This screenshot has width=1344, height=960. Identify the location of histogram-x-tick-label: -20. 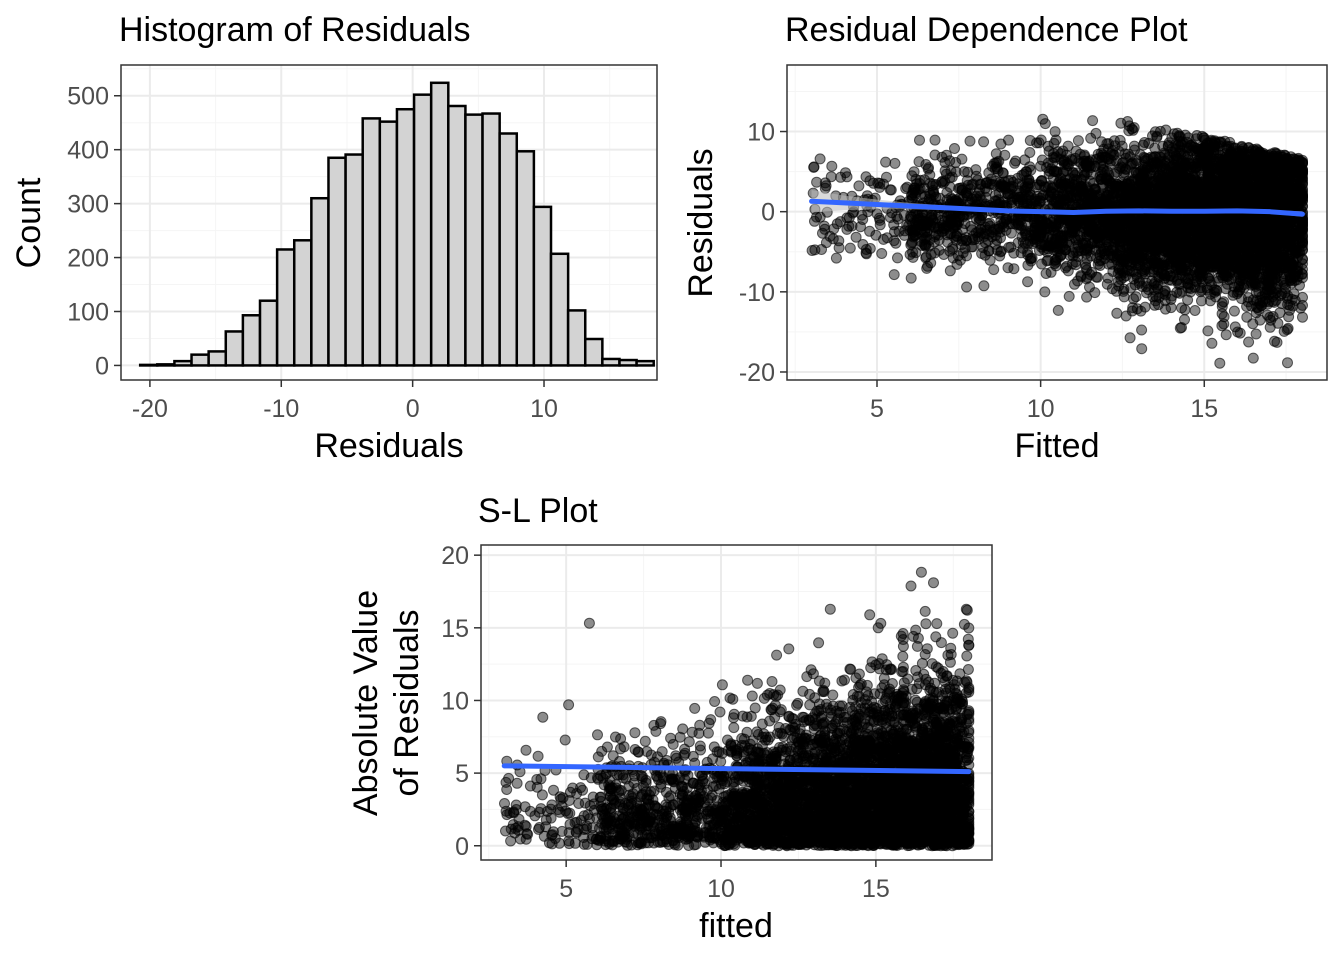
(150, 409).